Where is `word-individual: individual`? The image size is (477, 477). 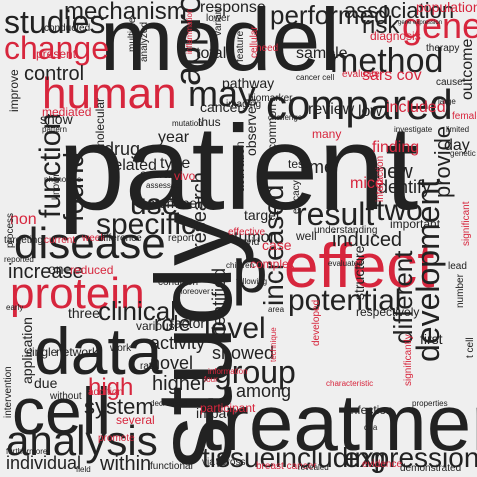
word-individual: individual is located at coordinates (44, 463).